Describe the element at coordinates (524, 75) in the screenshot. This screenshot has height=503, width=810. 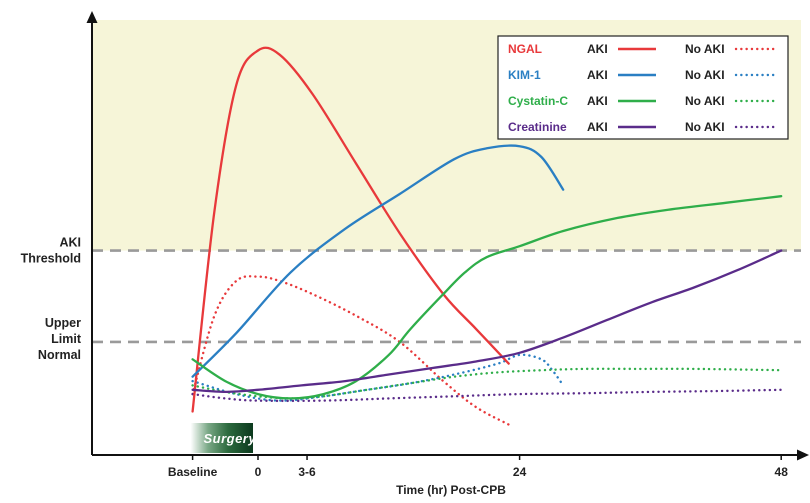
I see `legend-name-kim-1: KIM-1` at that location.